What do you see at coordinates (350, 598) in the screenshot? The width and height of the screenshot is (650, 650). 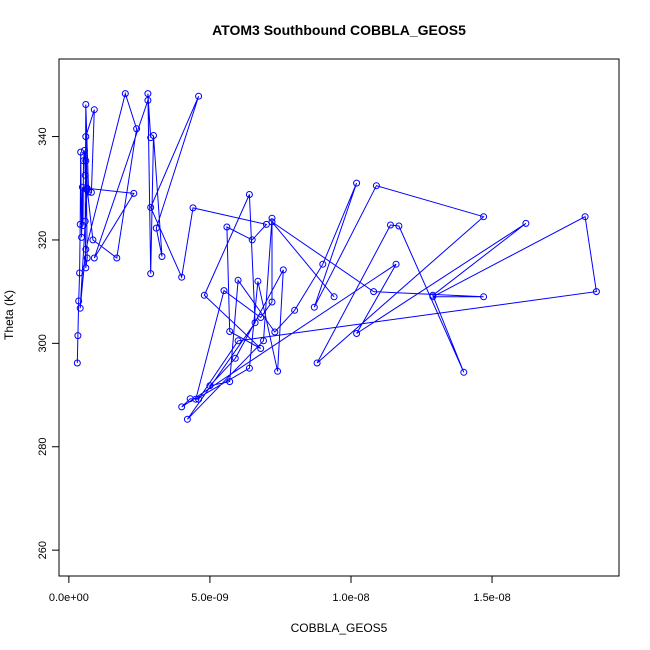 I see `x-tick-label: 1.0e-08` at bounding box center [350, 598].